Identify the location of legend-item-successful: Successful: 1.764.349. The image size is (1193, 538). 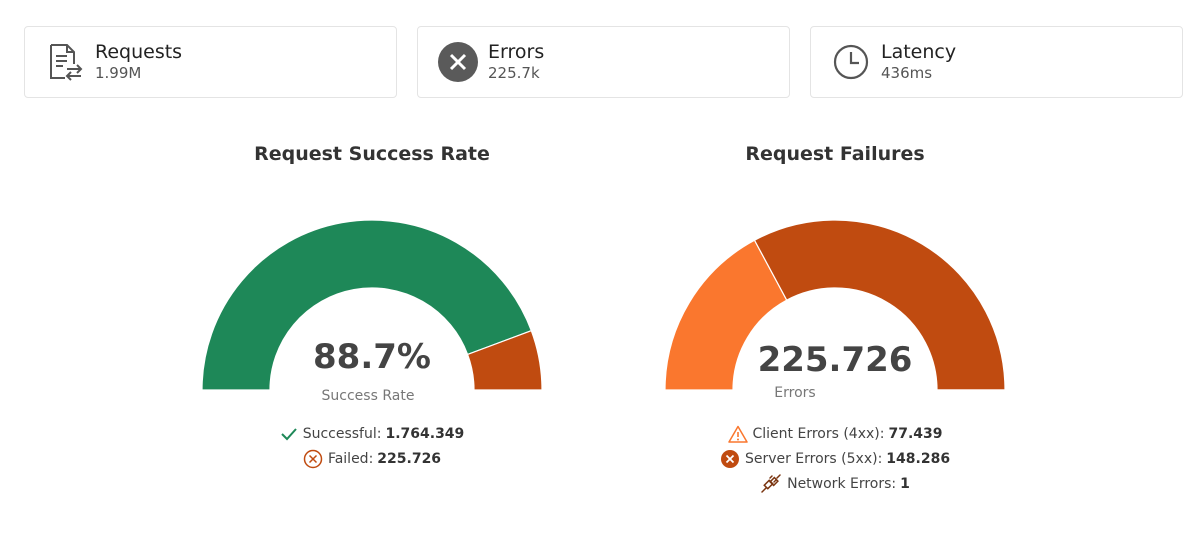
(372, 433).